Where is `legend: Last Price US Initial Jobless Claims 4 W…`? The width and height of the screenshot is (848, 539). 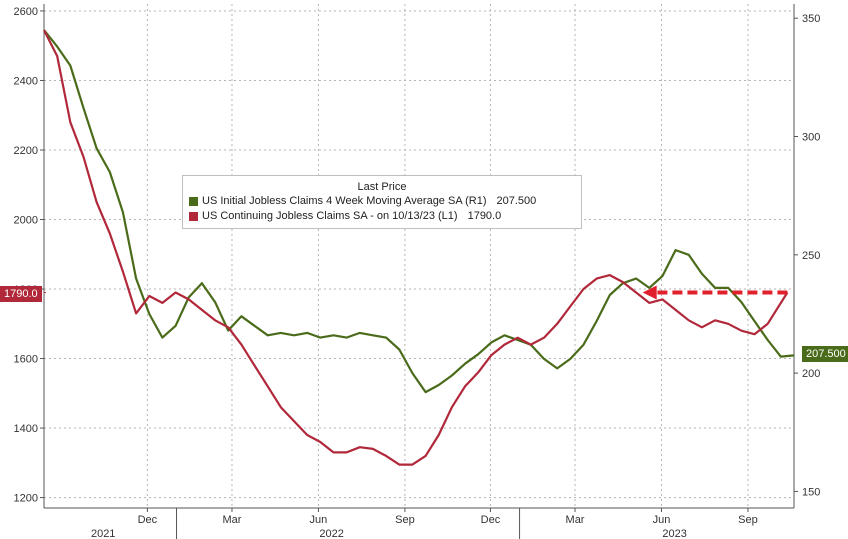
legend: Last Price US Initial Jobless Claims 4 W… is located at coordinates (382, 202).